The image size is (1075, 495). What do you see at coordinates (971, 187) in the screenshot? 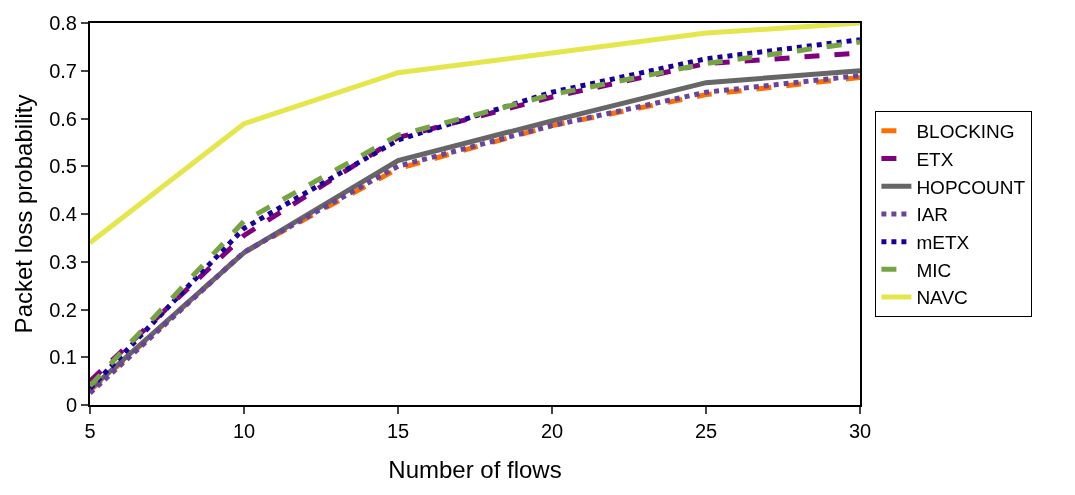
I see `legend-label: HOPCOUNT` at bounding box center [971, 187].